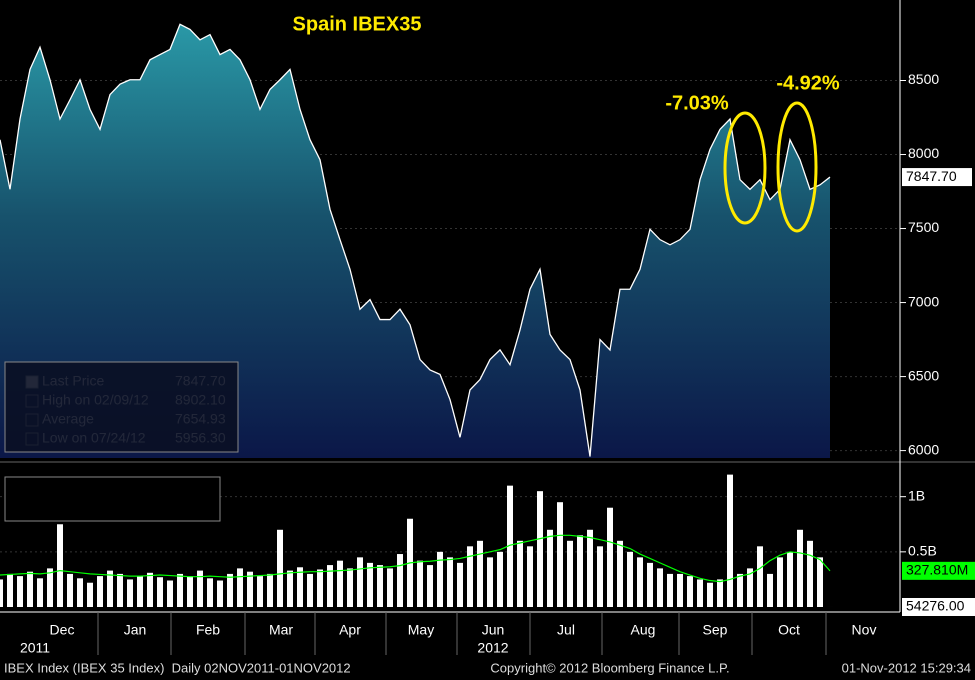 This screenshot has width=975, height=680. I want to click on footer-center: Copyright© 2012 Bloomberg Finance L.P., so click(609, 667).